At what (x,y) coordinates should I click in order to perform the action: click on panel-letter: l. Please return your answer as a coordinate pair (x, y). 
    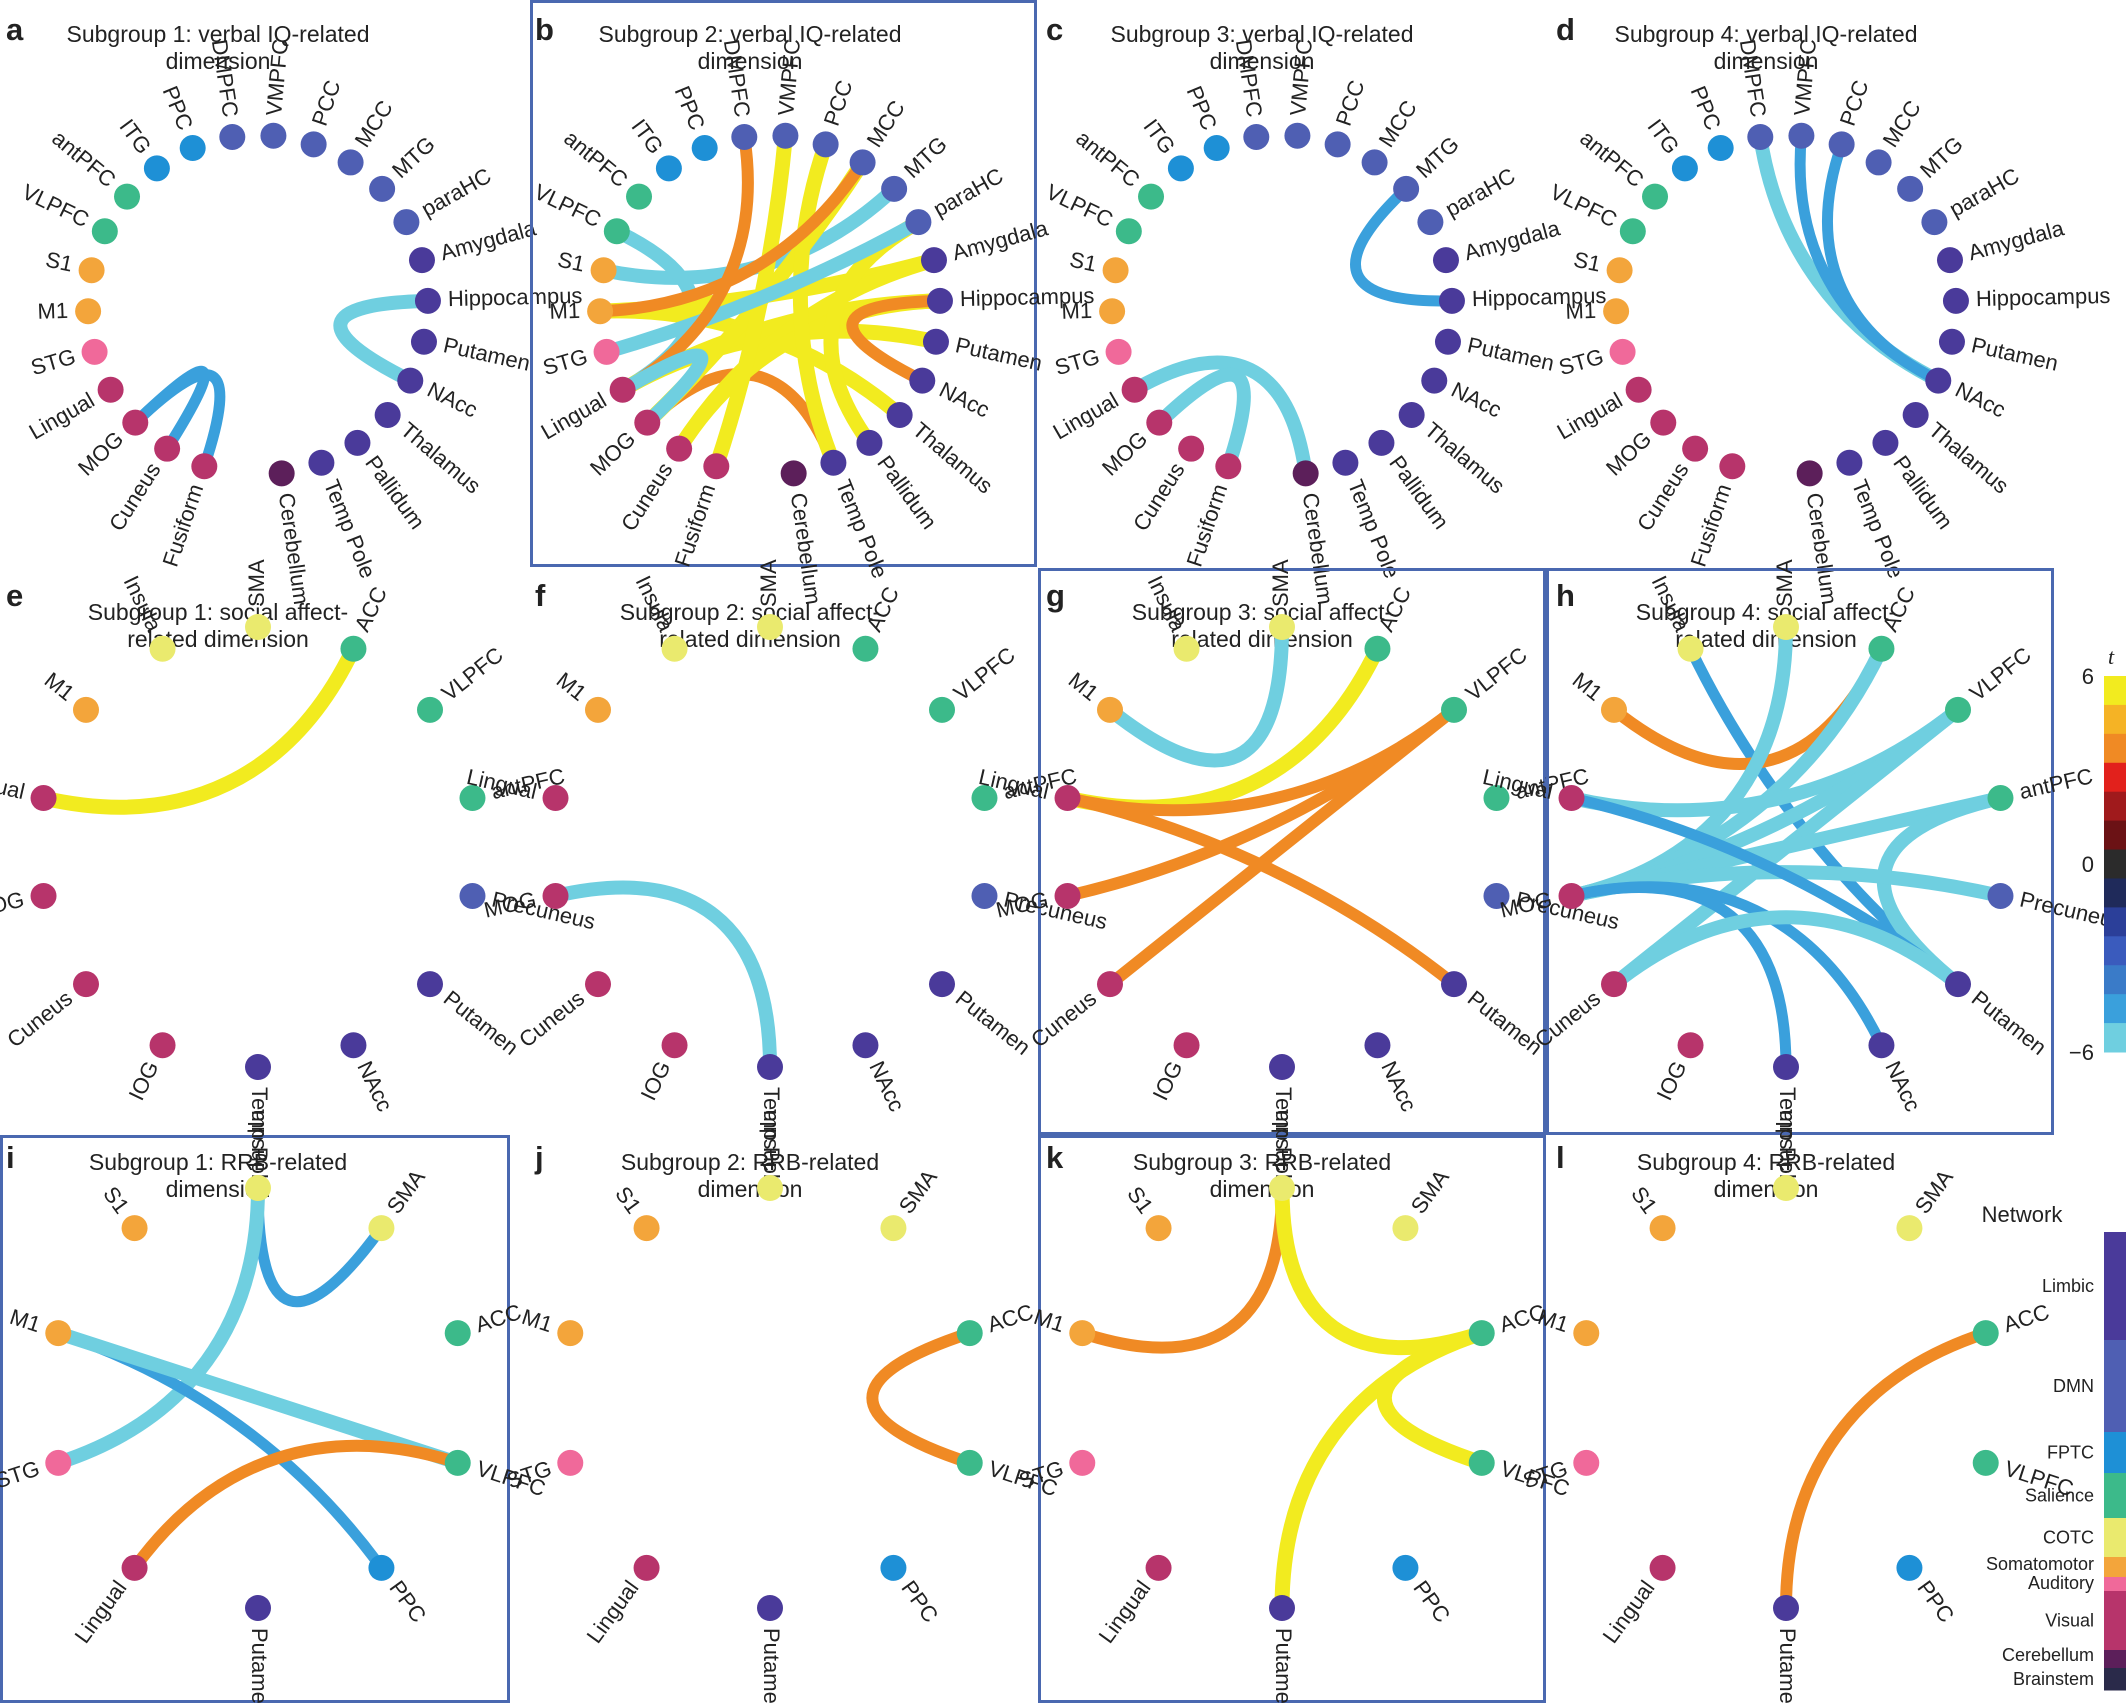
    Looking at the image, I should click on (1560, 1157).